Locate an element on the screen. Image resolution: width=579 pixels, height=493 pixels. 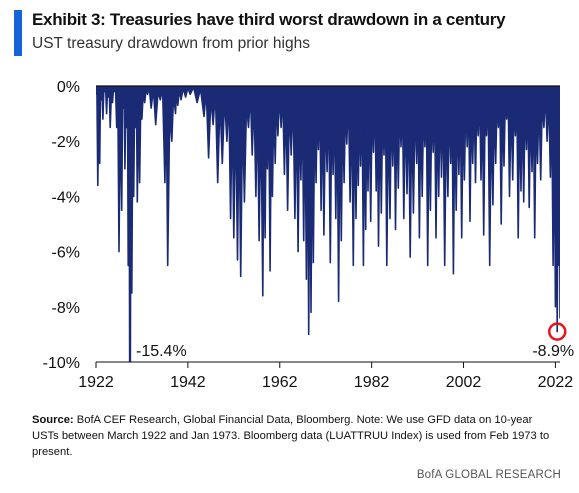
x-tick-label: 2022 is located at coordinates (556, 382).